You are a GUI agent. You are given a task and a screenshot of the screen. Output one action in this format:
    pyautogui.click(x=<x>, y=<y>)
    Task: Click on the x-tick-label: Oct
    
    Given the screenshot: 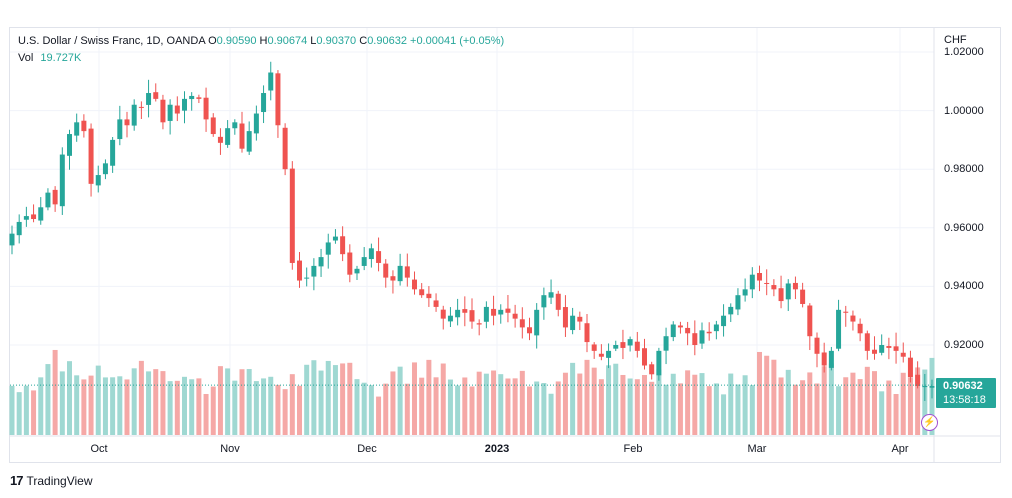 What is the action you would take?
    pyautogui.click(x=99, y=449)
    